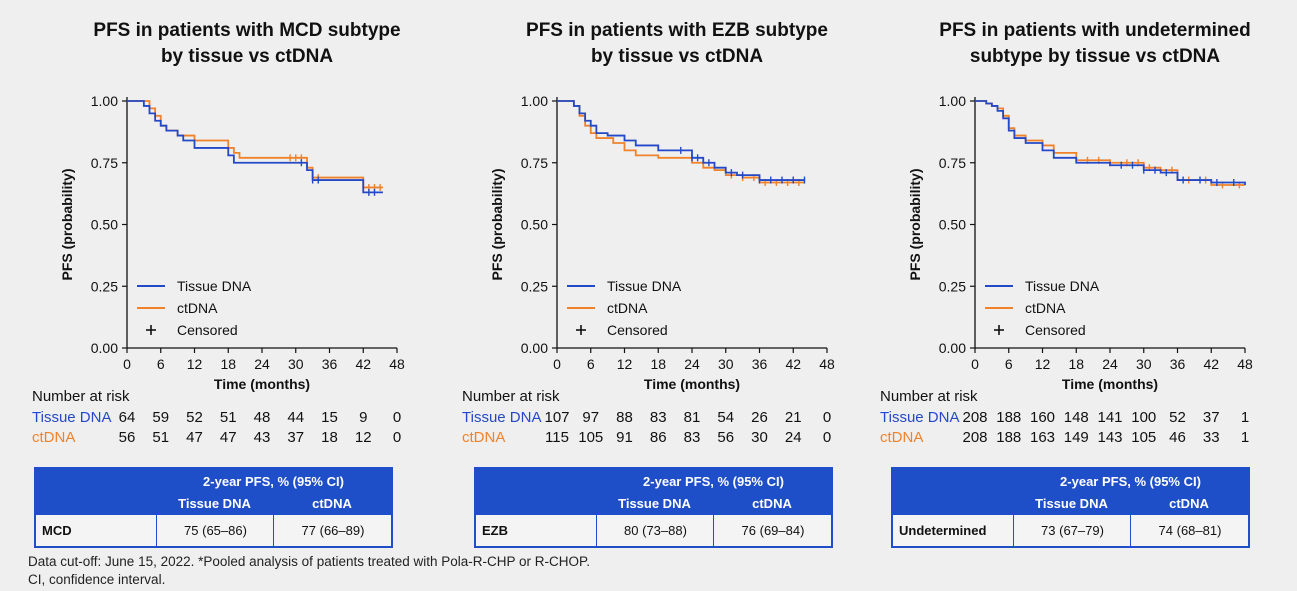 This screenshot has width=1297, height=591. What do you see at coordinates (213, 492) in the screenshot?
I see `ci-table-header: 2-year PFS, % (95% CI) Tissue DNA ctDNA` at bounding box center [213, 492].